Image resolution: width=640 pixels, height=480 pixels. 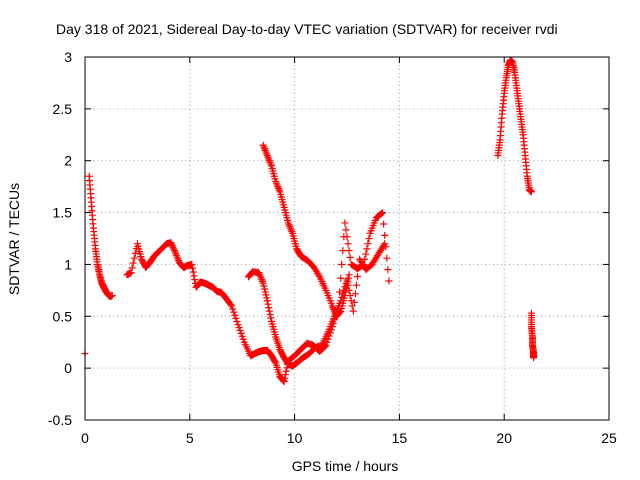 I want to click on x-tick-label: 0, so click(x=85, y=438).